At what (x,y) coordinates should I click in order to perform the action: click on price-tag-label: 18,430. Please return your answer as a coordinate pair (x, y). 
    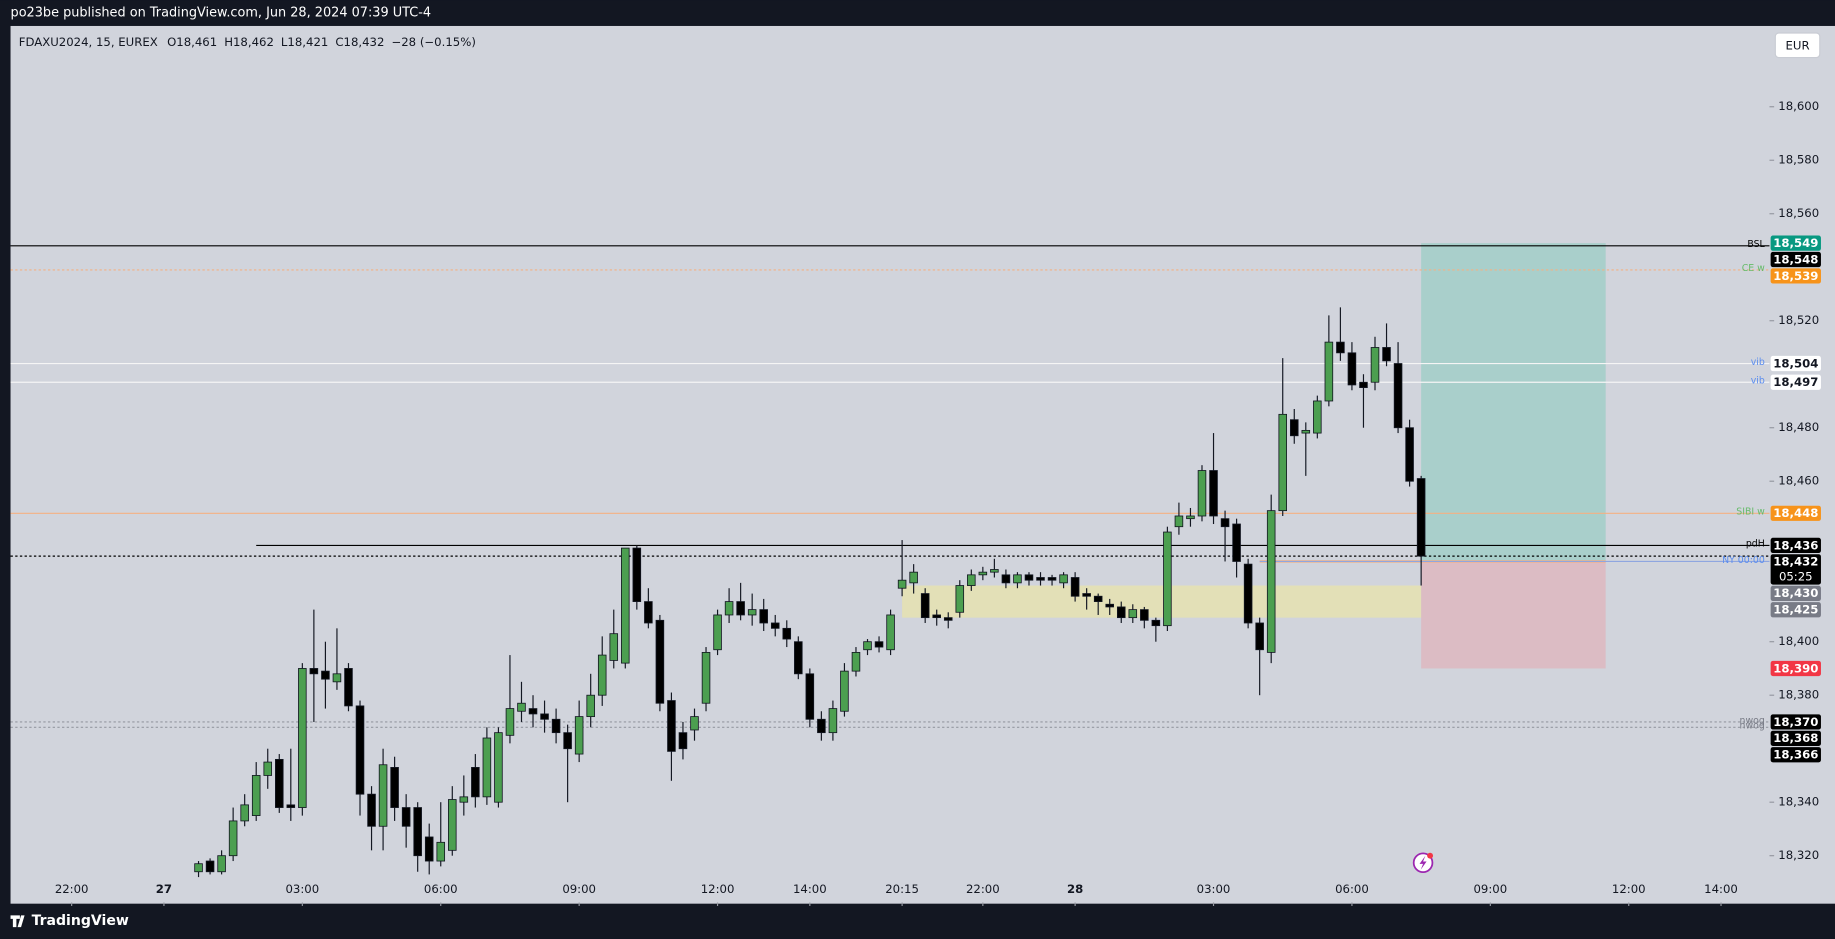
    Looking at the image, I should click on (1795, 593).